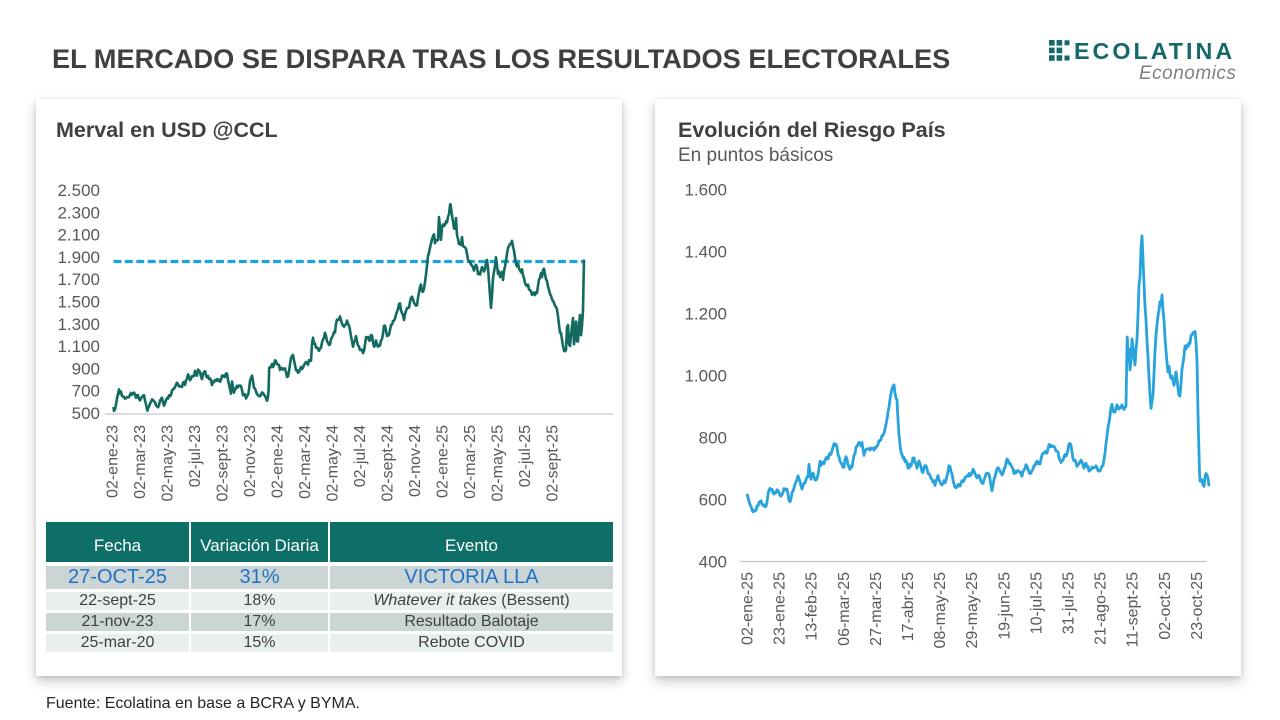 The height and width of the screenshot is (720, 1280). What do you see at coordinates (1101, 608) in the screenshot?
I see `svg-text: 21-ago-25` at bounding box center [1101, 608].